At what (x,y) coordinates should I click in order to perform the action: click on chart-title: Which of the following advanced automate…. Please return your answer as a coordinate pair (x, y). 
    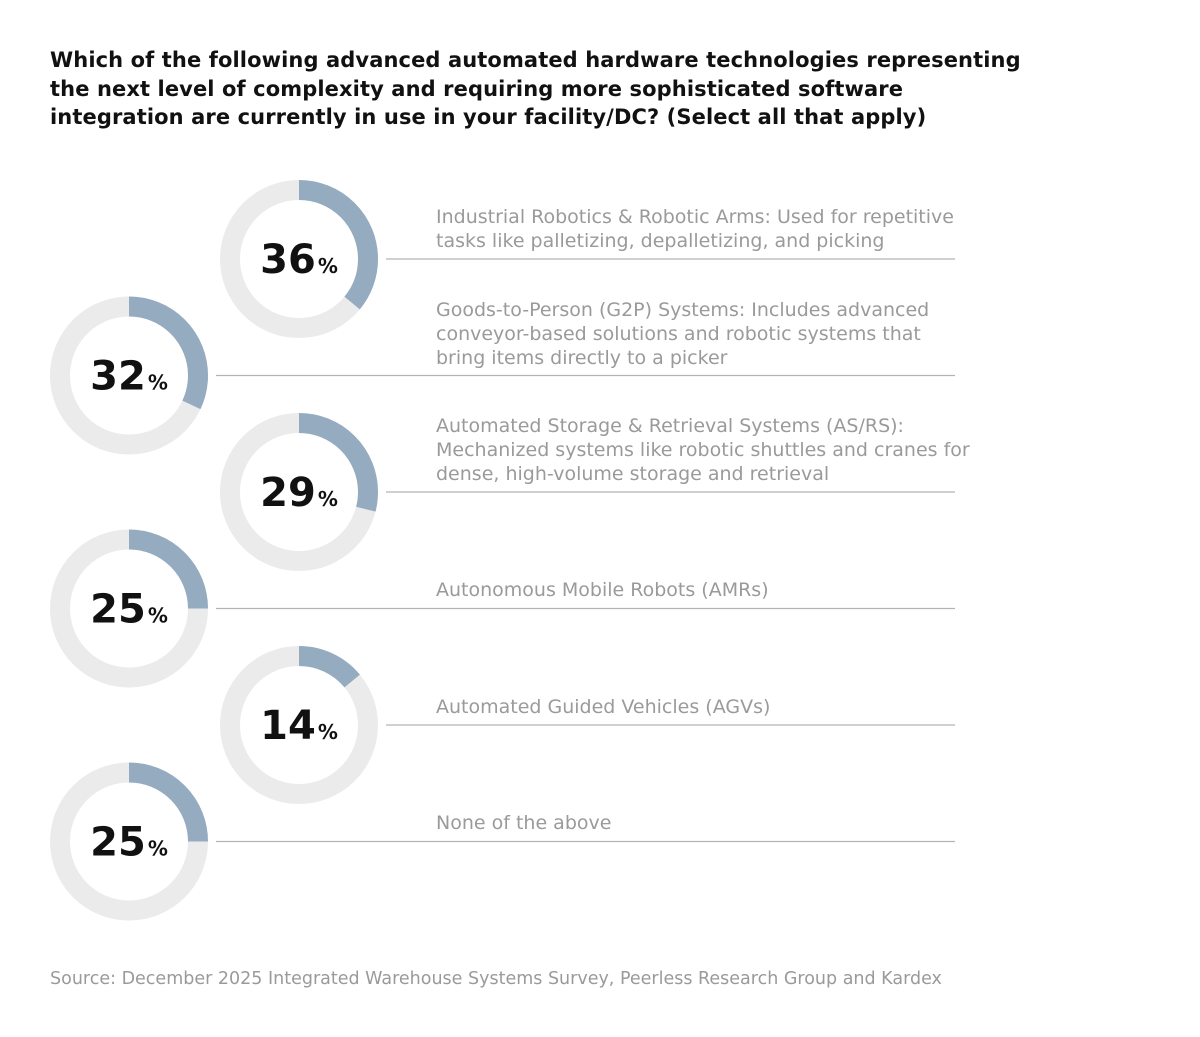
    Looking at the image, I should click on (535, 88).